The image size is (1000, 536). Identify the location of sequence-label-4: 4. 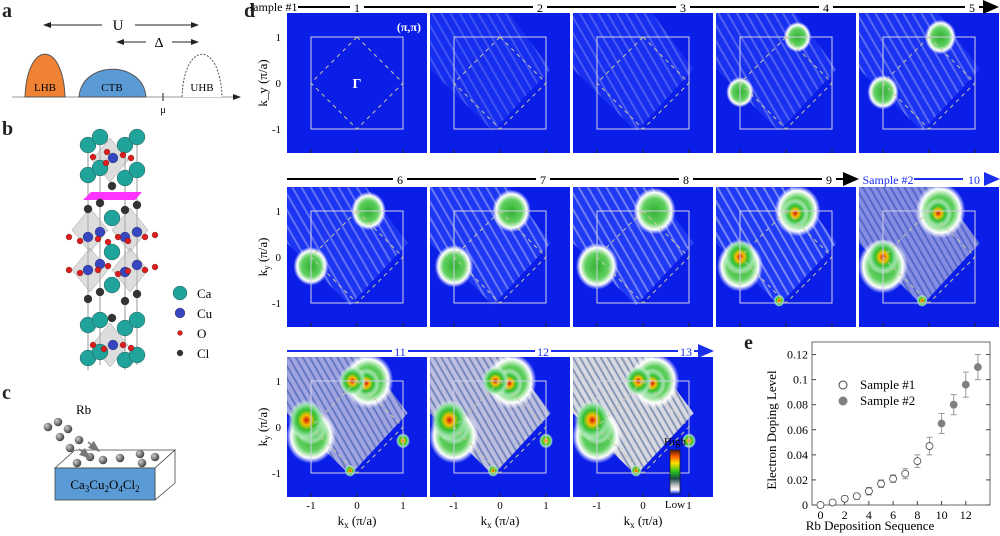
(826, 8).